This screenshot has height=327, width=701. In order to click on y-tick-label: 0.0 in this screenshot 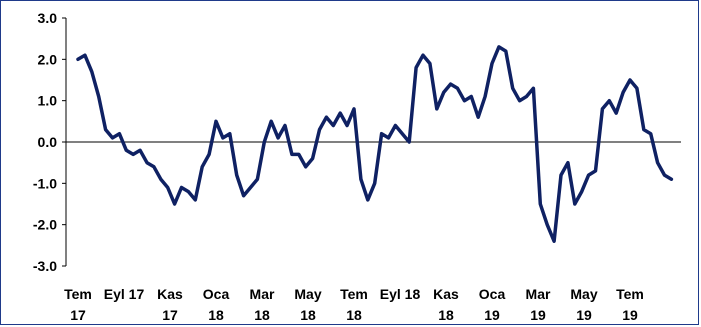, I will do `click(48, 142)`.